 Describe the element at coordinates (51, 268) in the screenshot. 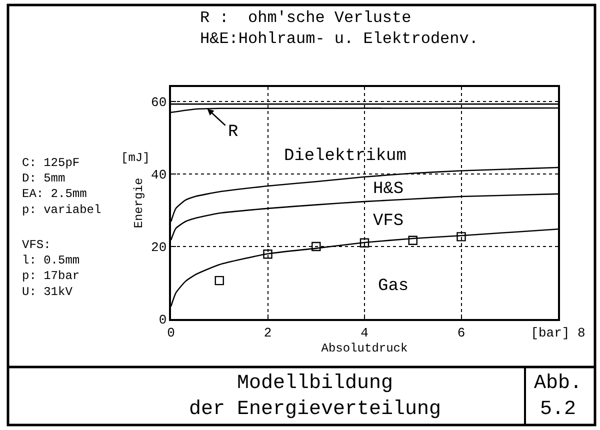

I see `text: VFS: l: 0.5mm p: 17bar U: 31kV` at that location.